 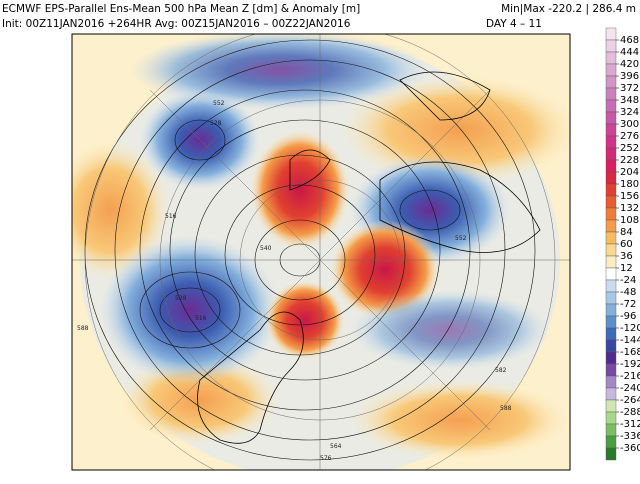 What do you see at coordinates (630, 364) in the screenshot?
I see `colorbar-label: -192` at bounding box center [630, 364].